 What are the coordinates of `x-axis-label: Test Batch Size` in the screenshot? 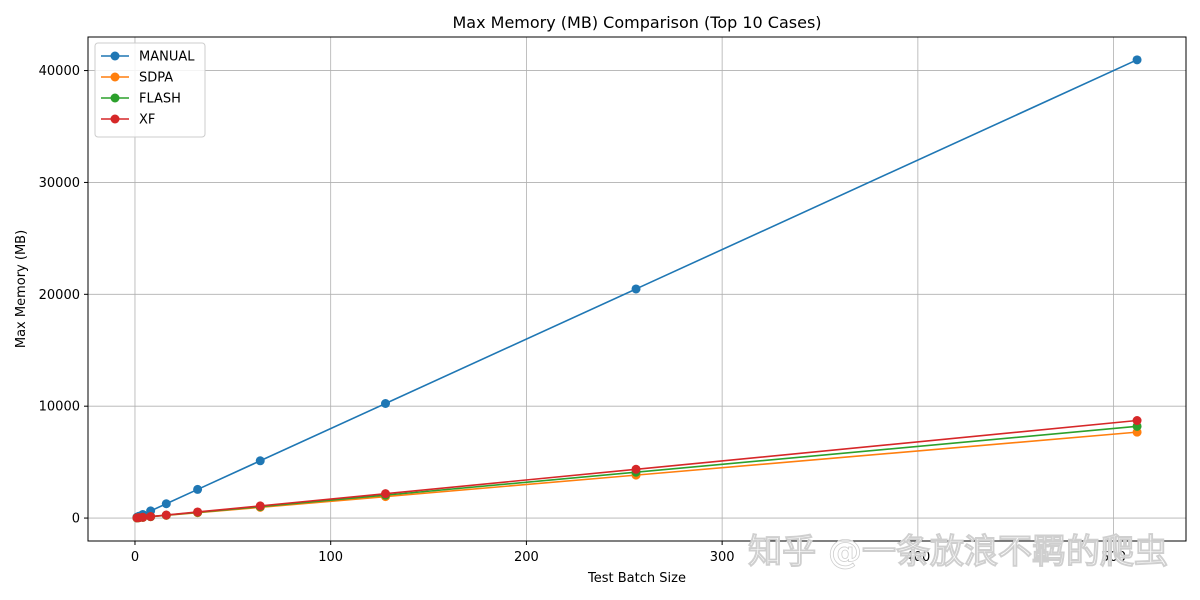 It's located at (636, 578).